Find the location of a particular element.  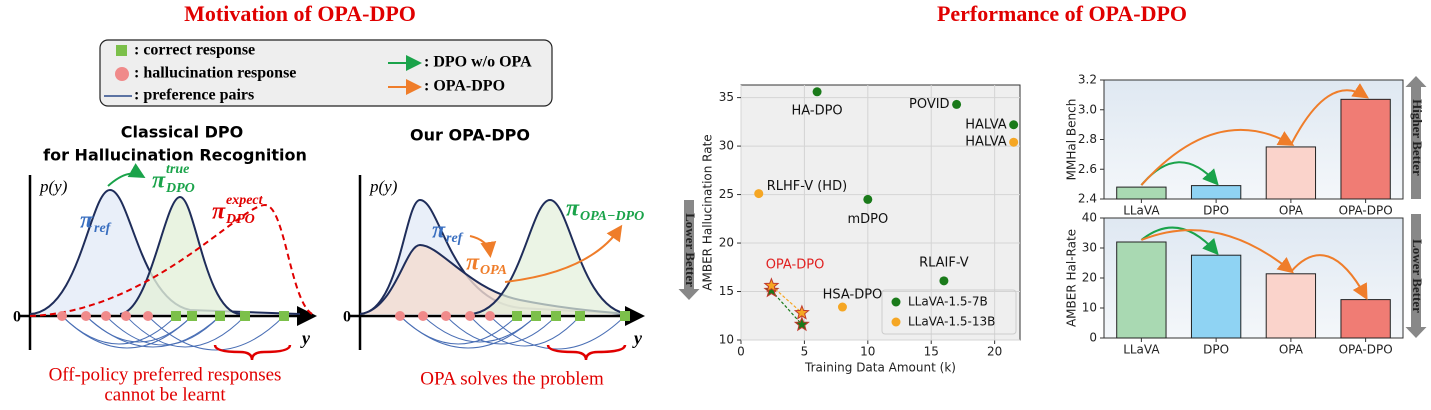

legend-text: : correct response is located at coordinates (194, 50).